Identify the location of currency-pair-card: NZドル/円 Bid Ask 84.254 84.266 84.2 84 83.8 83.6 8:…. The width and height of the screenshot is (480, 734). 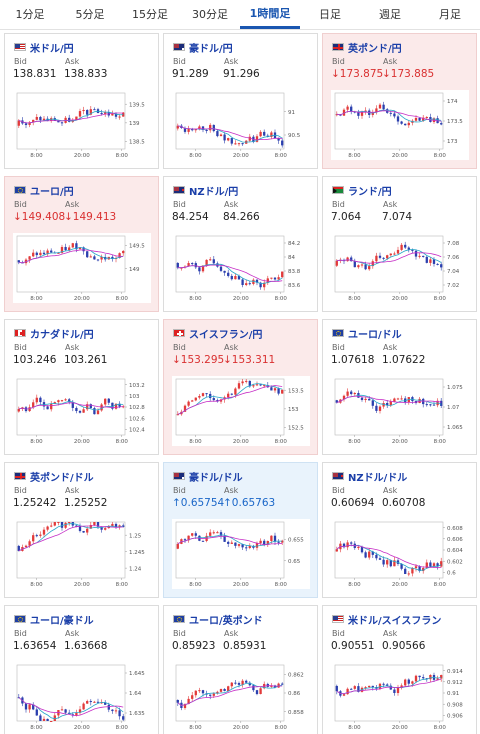
(240, 244).